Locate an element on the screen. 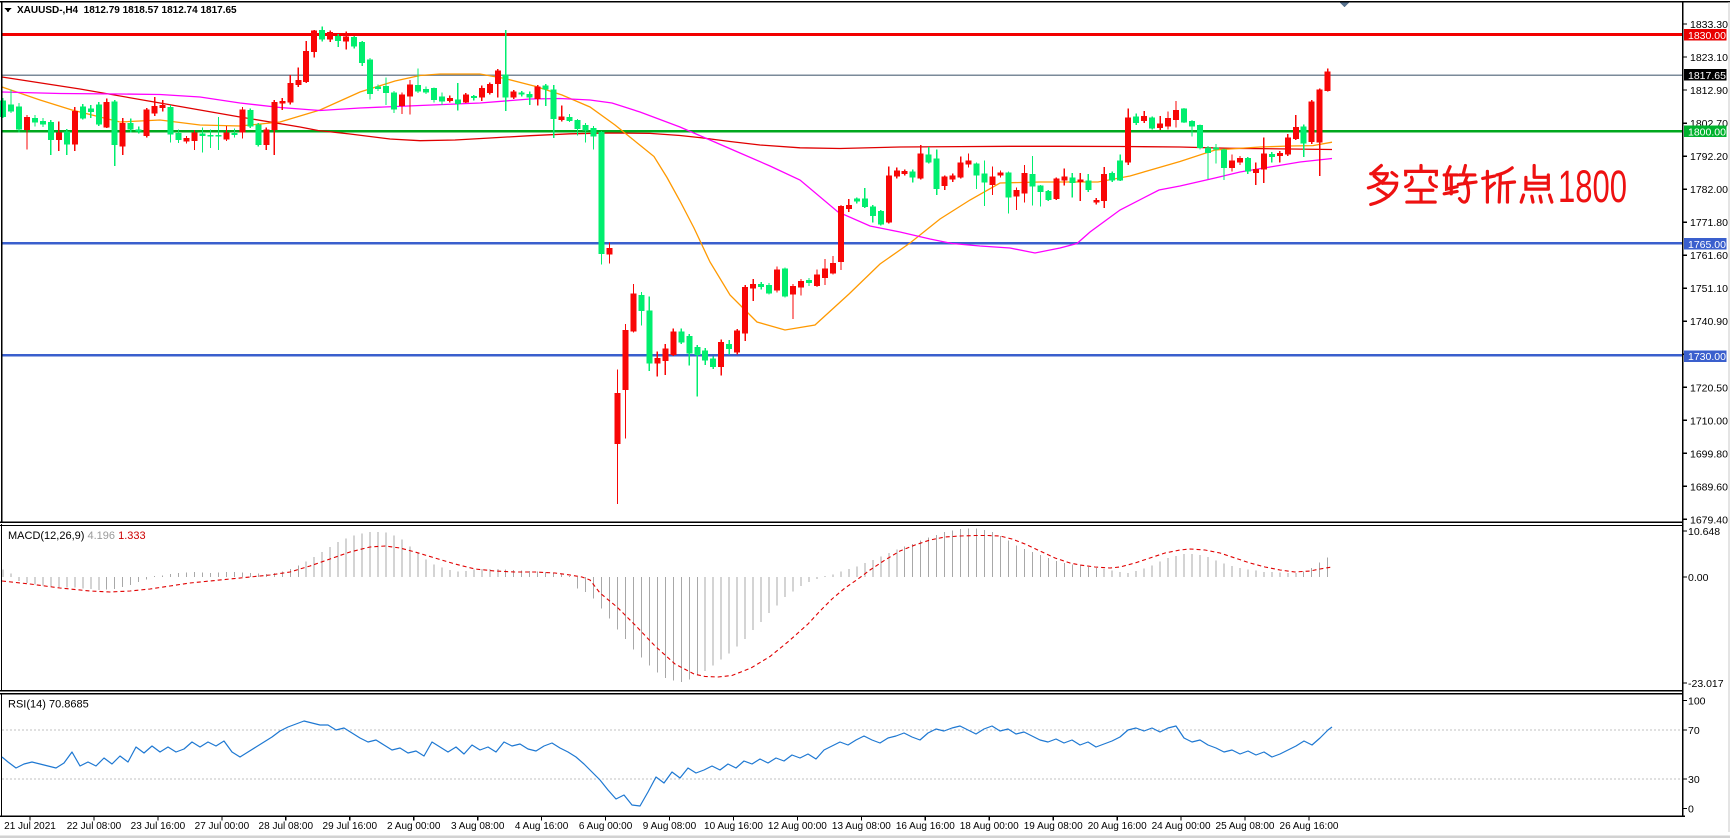  svg-text: 1817.65 is located at coordinates (1707, 76).